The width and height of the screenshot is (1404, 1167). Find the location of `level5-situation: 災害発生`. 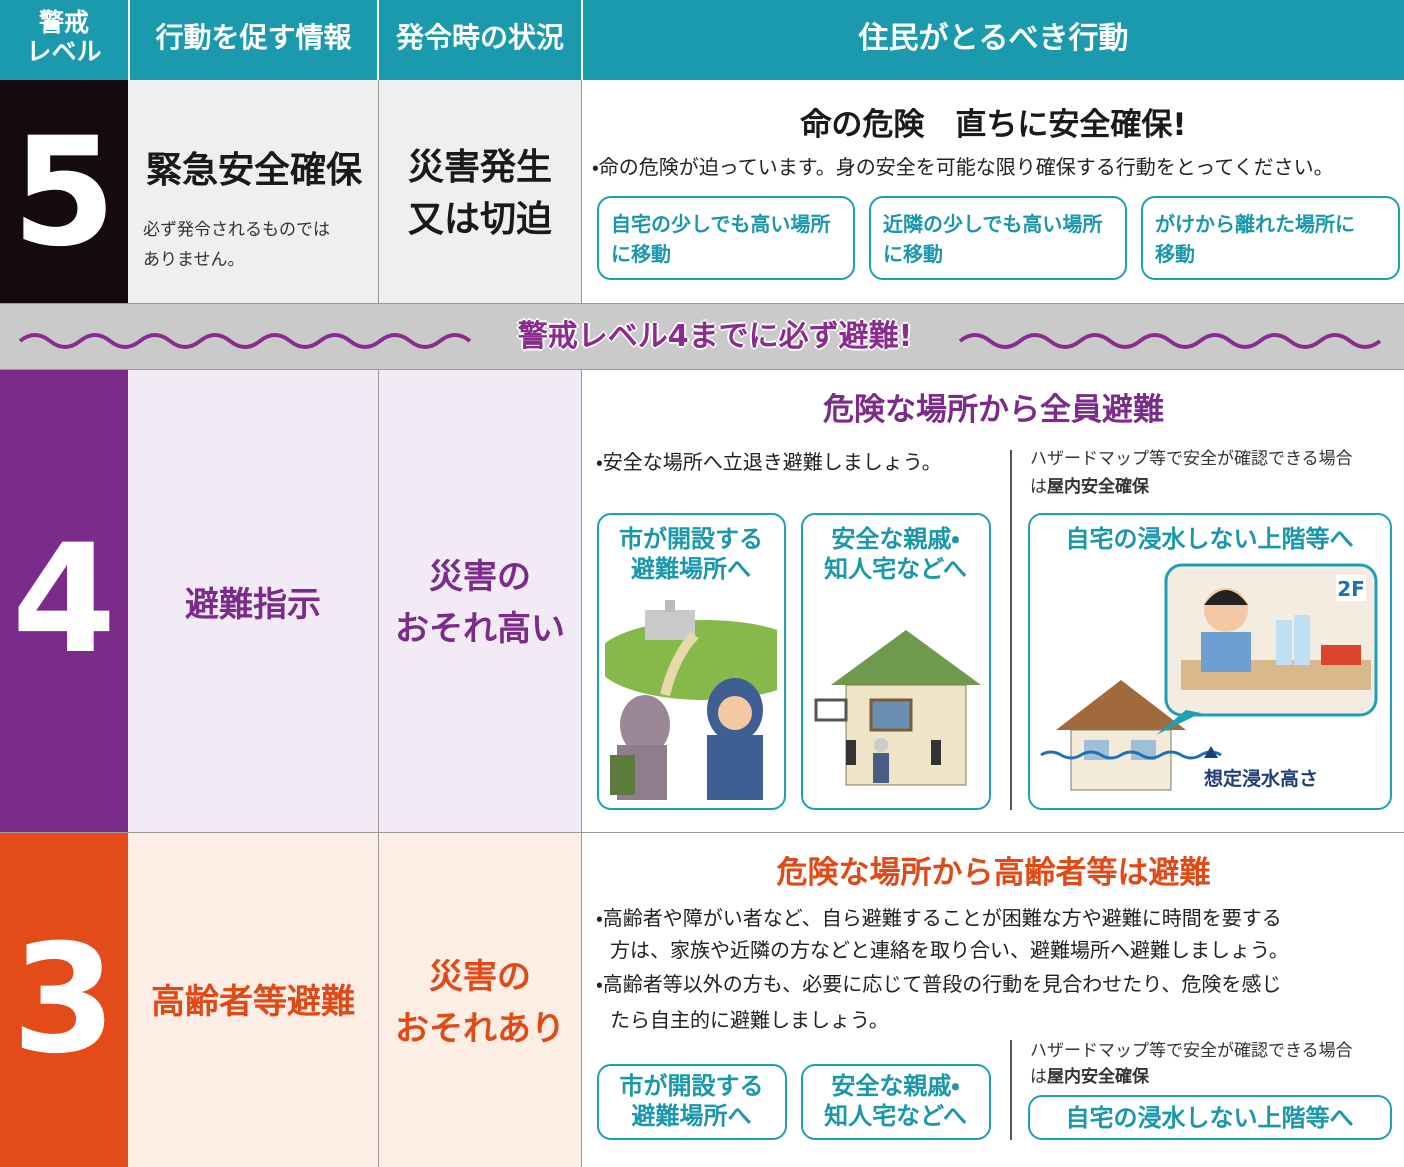

level5-situation: 災害発生 is located at coordinates (479, 167).